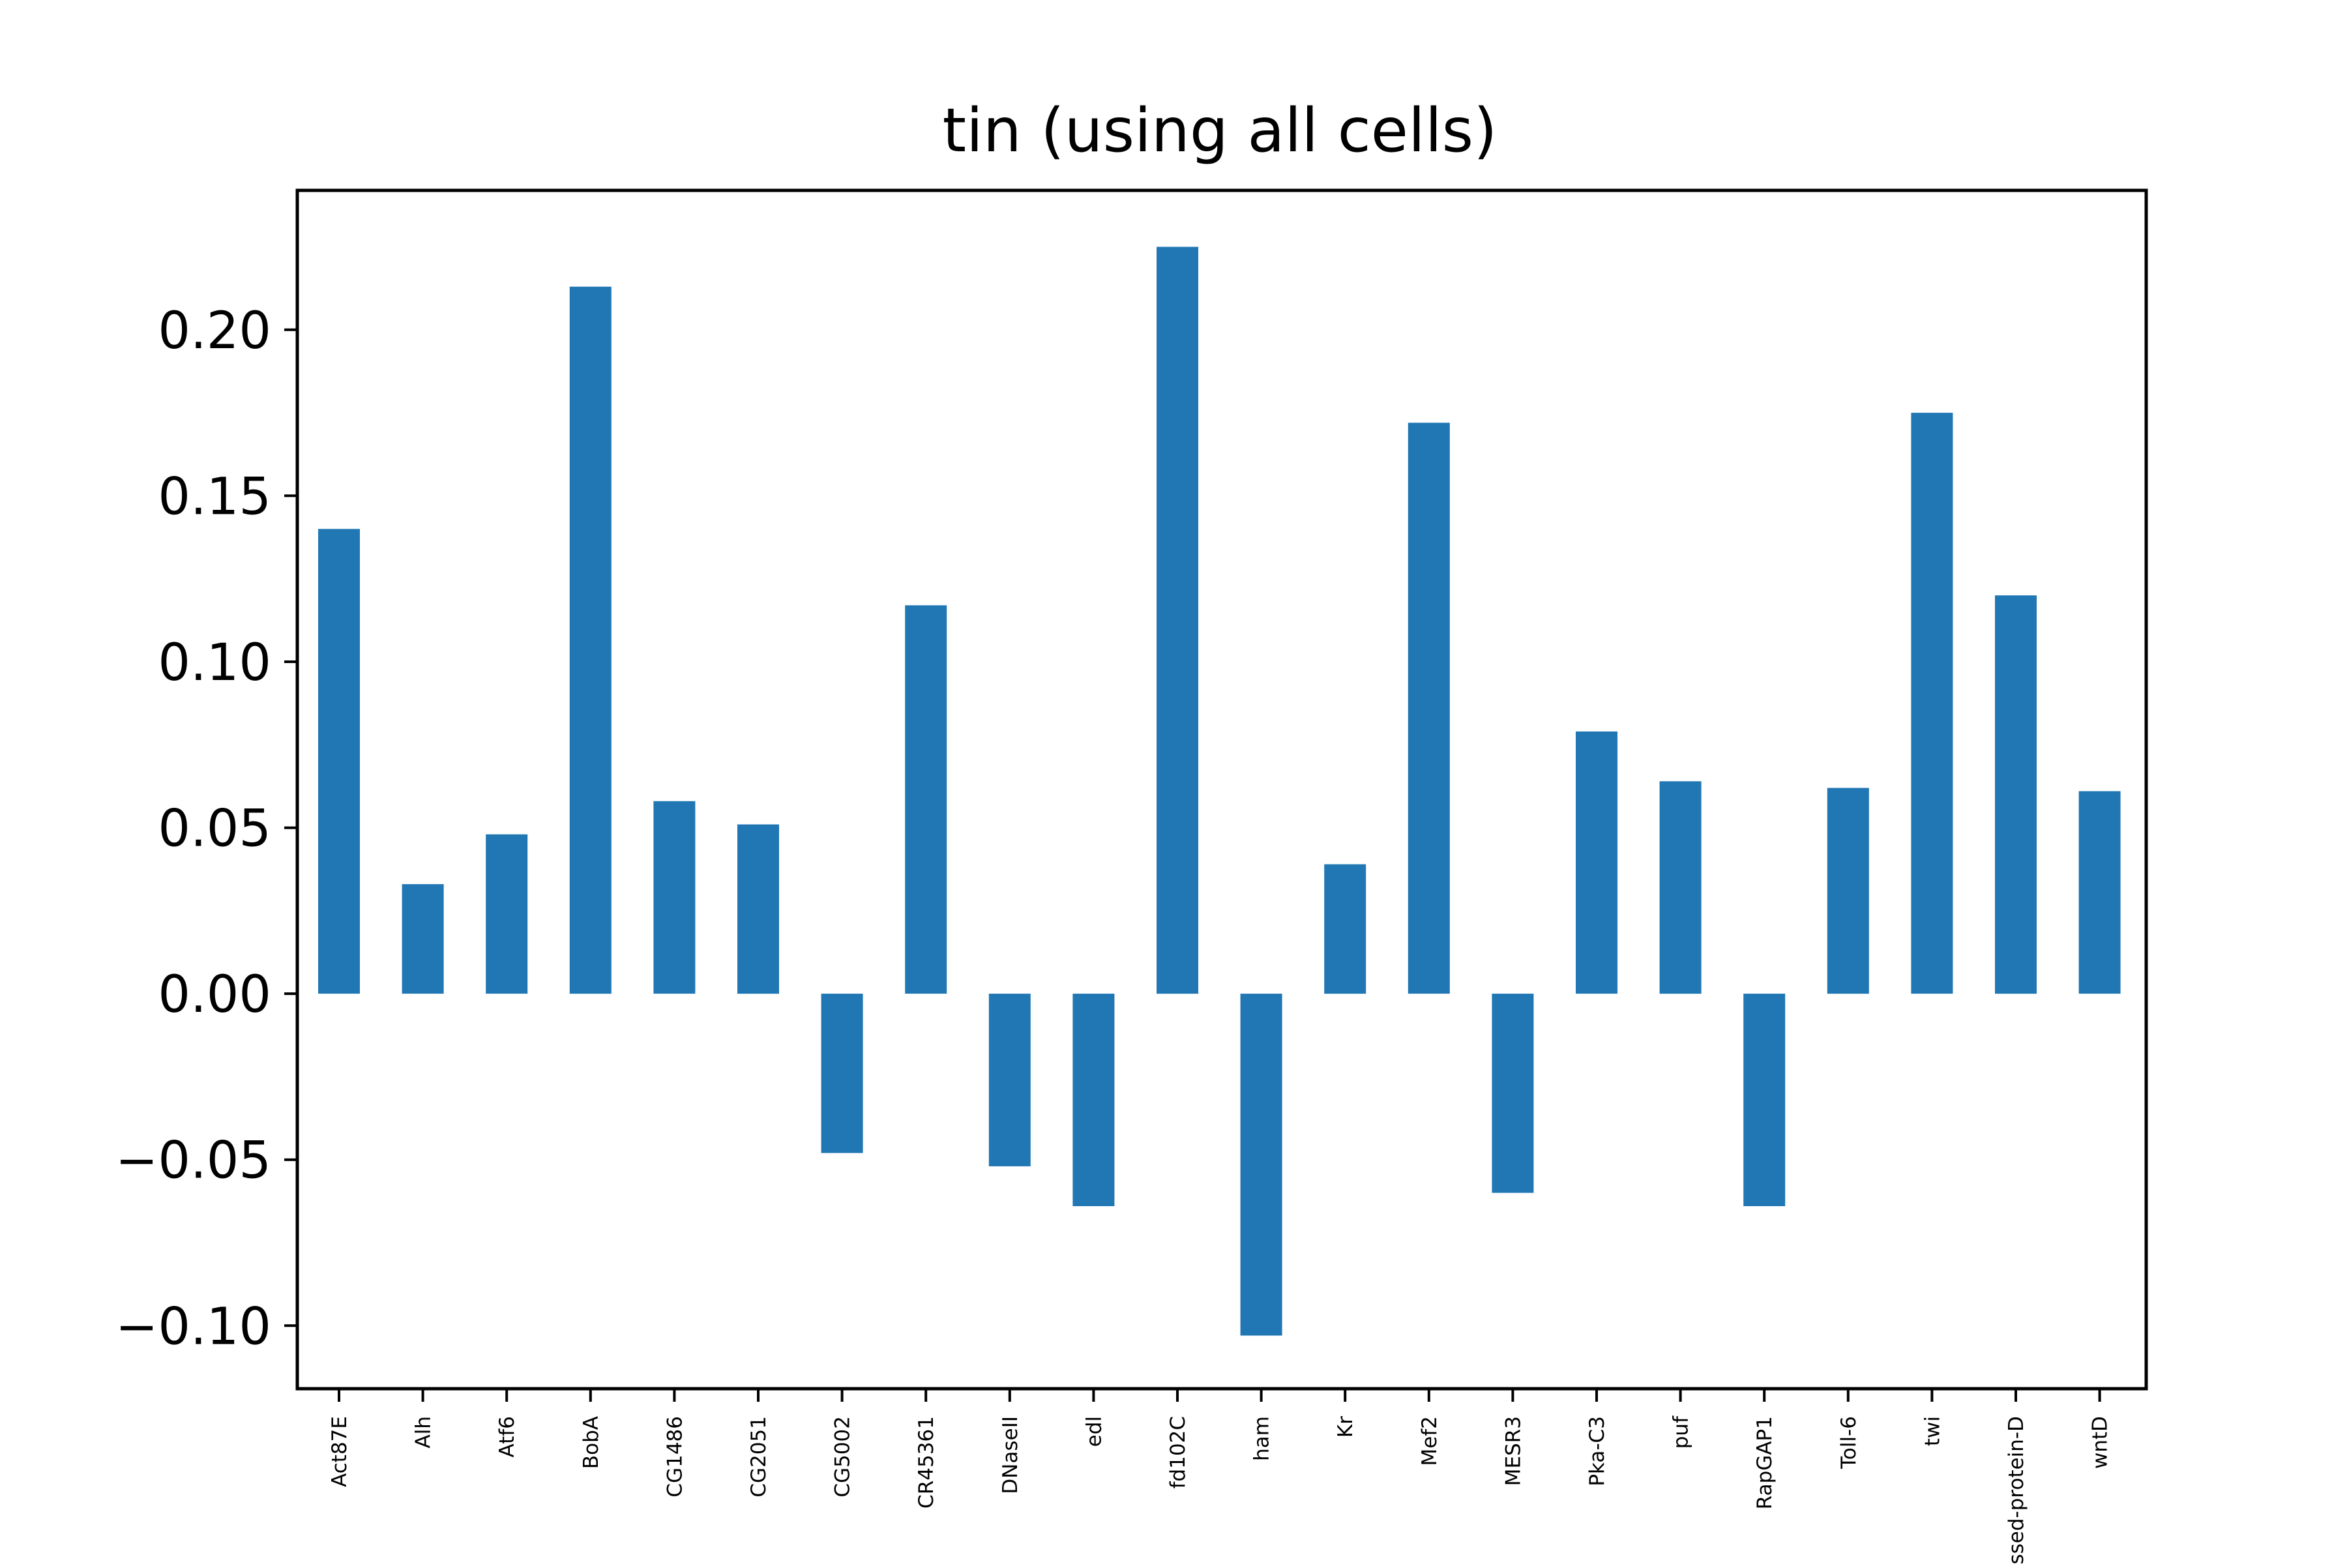 The image size is (2347, 1568). I want to click on bar-dnaseii, so click(1010, 1080).